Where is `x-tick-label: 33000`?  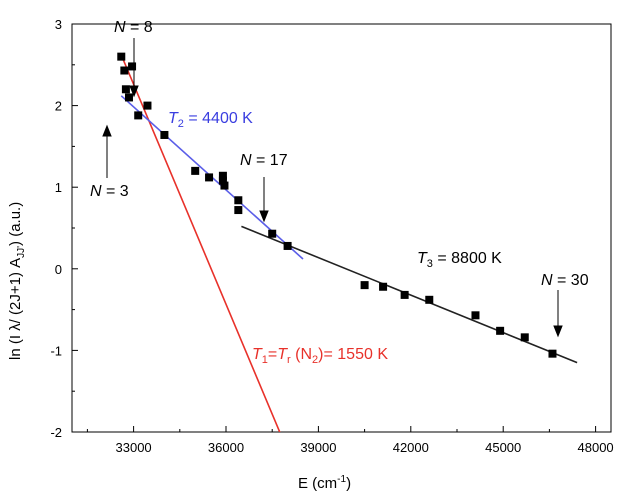
x-tick-label: 33000 is located at coordinates (134, 447).